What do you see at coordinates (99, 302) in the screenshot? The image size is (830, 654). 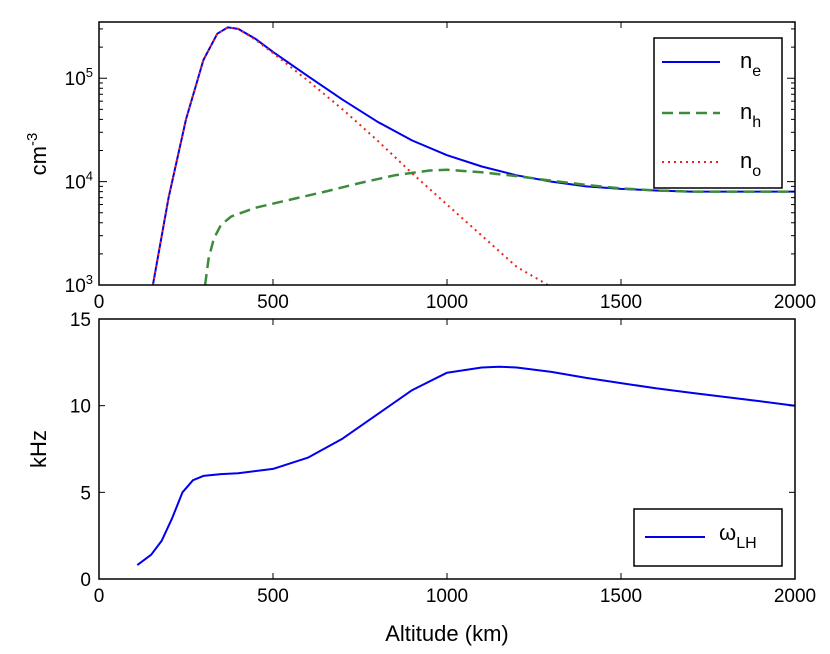 I see `density-x-tick-label: 0` at bounding box center [99, 302].